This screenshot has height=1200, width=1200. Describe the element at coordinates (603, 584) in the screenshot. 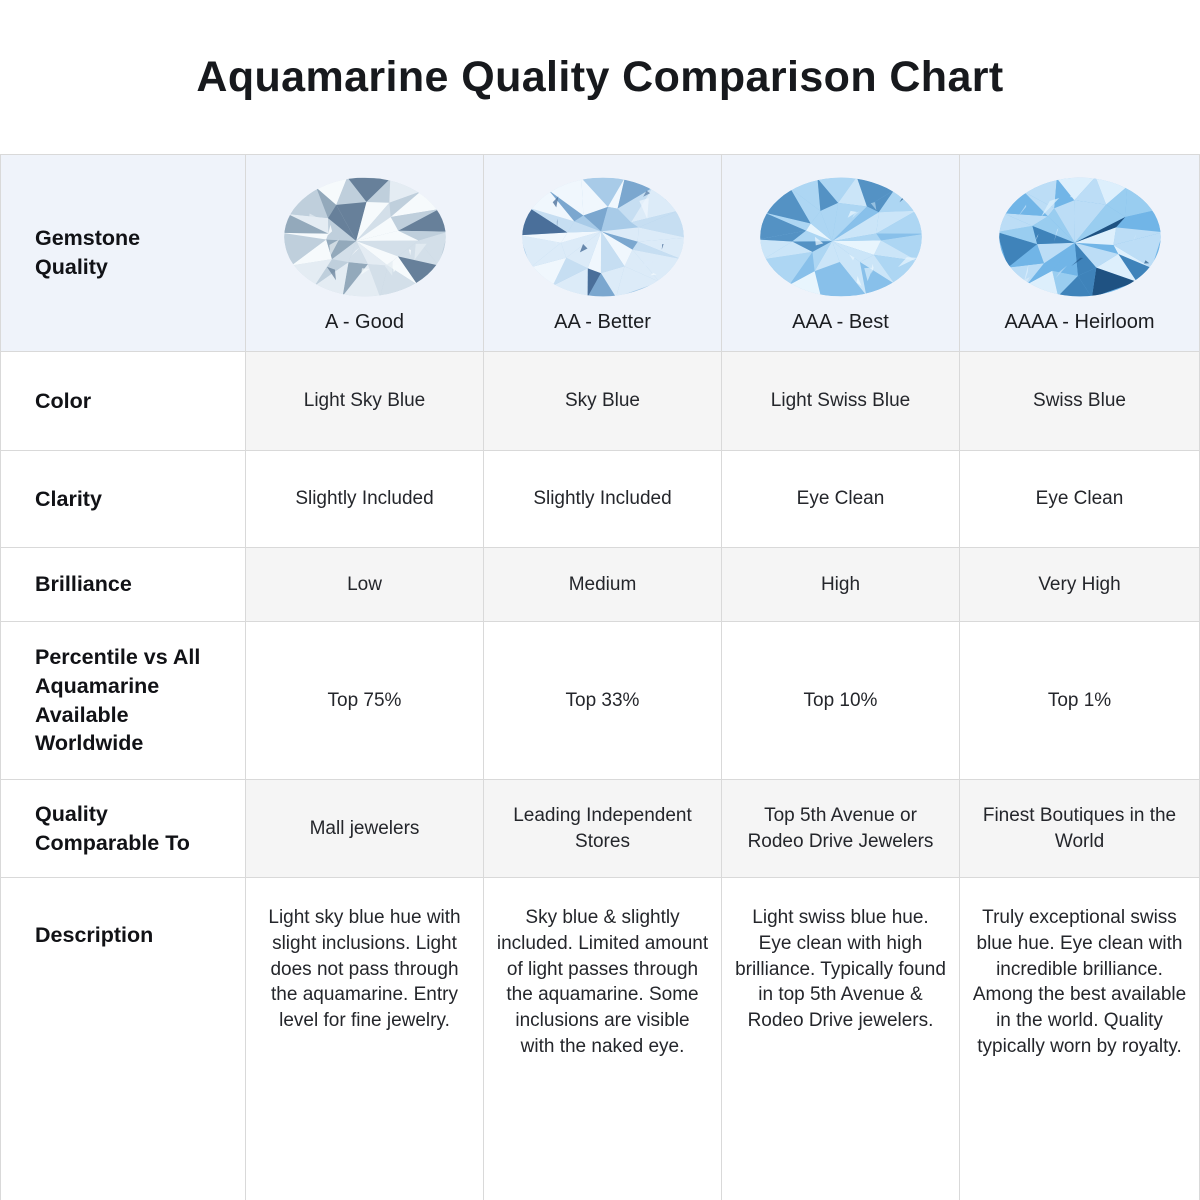

I see `cell-brilliance-1: Medium` at that location.